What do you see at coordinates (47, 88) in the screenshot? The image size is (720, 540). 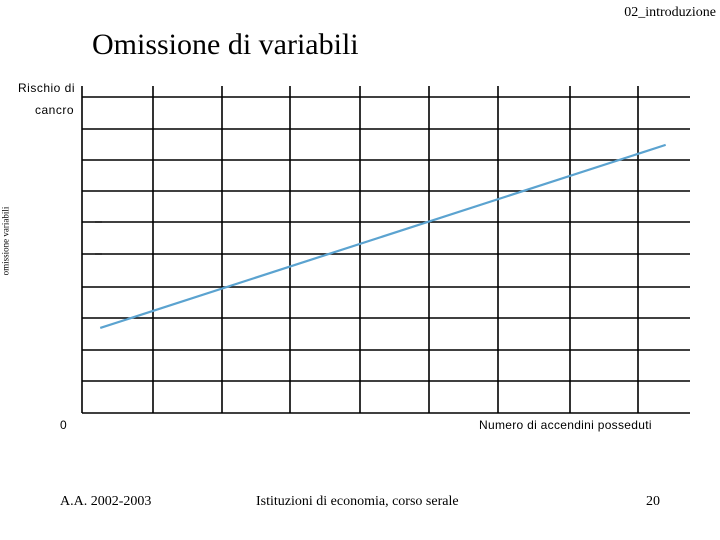 I see `y-axis-label-line1: Rischio di` at bounding box center [47, 88].